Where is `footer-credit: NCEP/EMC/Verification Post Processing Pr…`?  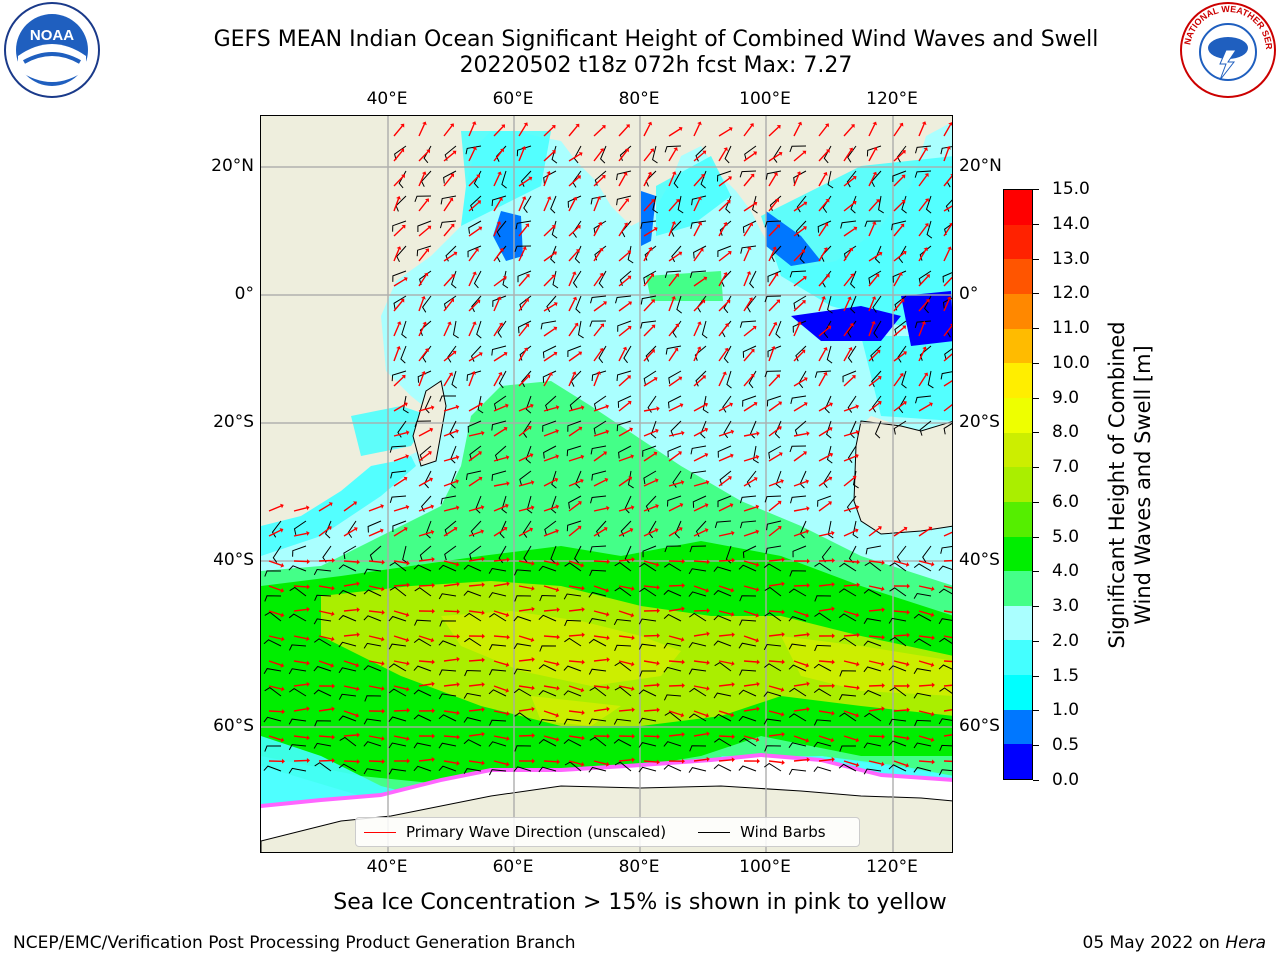
footer-credit: NCEP/EMC/Verification Post Processing Pr… is located at coordinates (294, 943).